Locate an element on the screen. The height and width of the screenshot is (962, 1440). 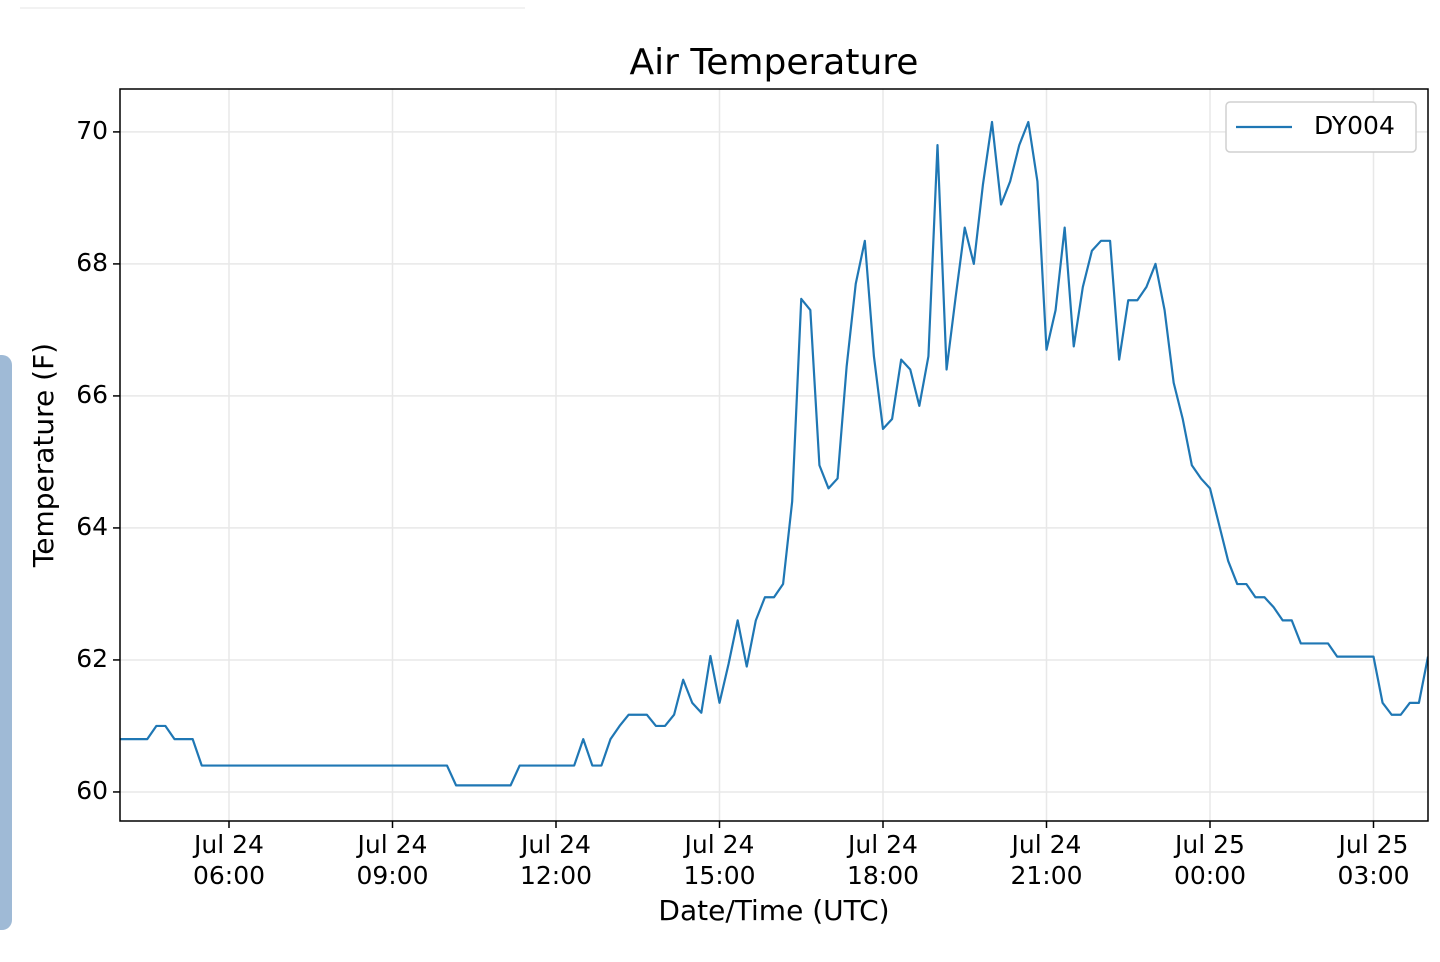
y-tick-label: 62 is located at coordinates (92, 658).